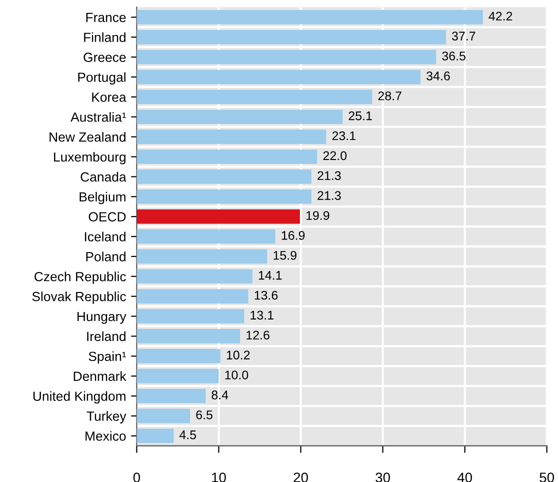  What do you see at coordinates (464, 477) in the screenshot?
I see `x-tick-label: 40` at bounding box center [464, 477].